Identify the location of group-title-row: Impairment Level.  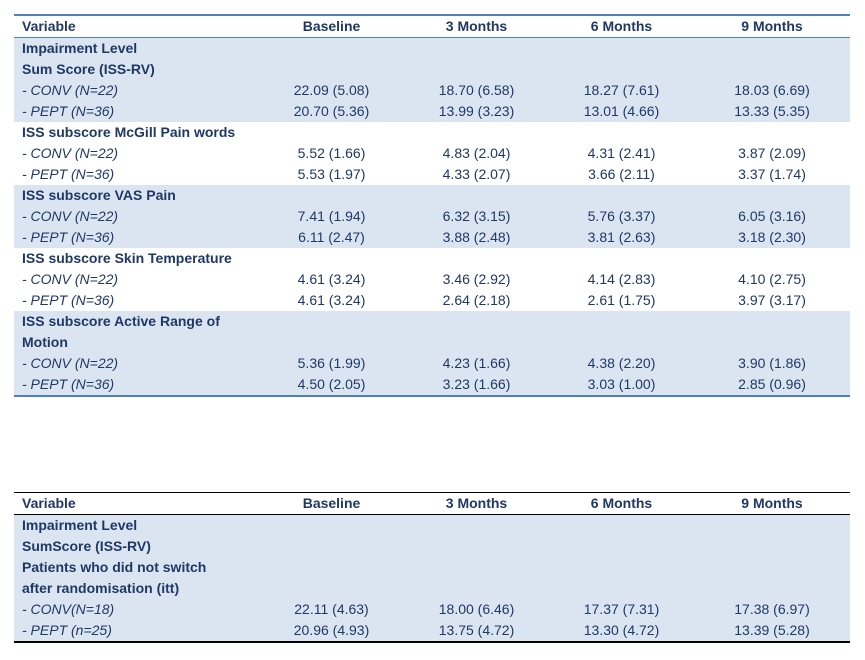
(432, 525).